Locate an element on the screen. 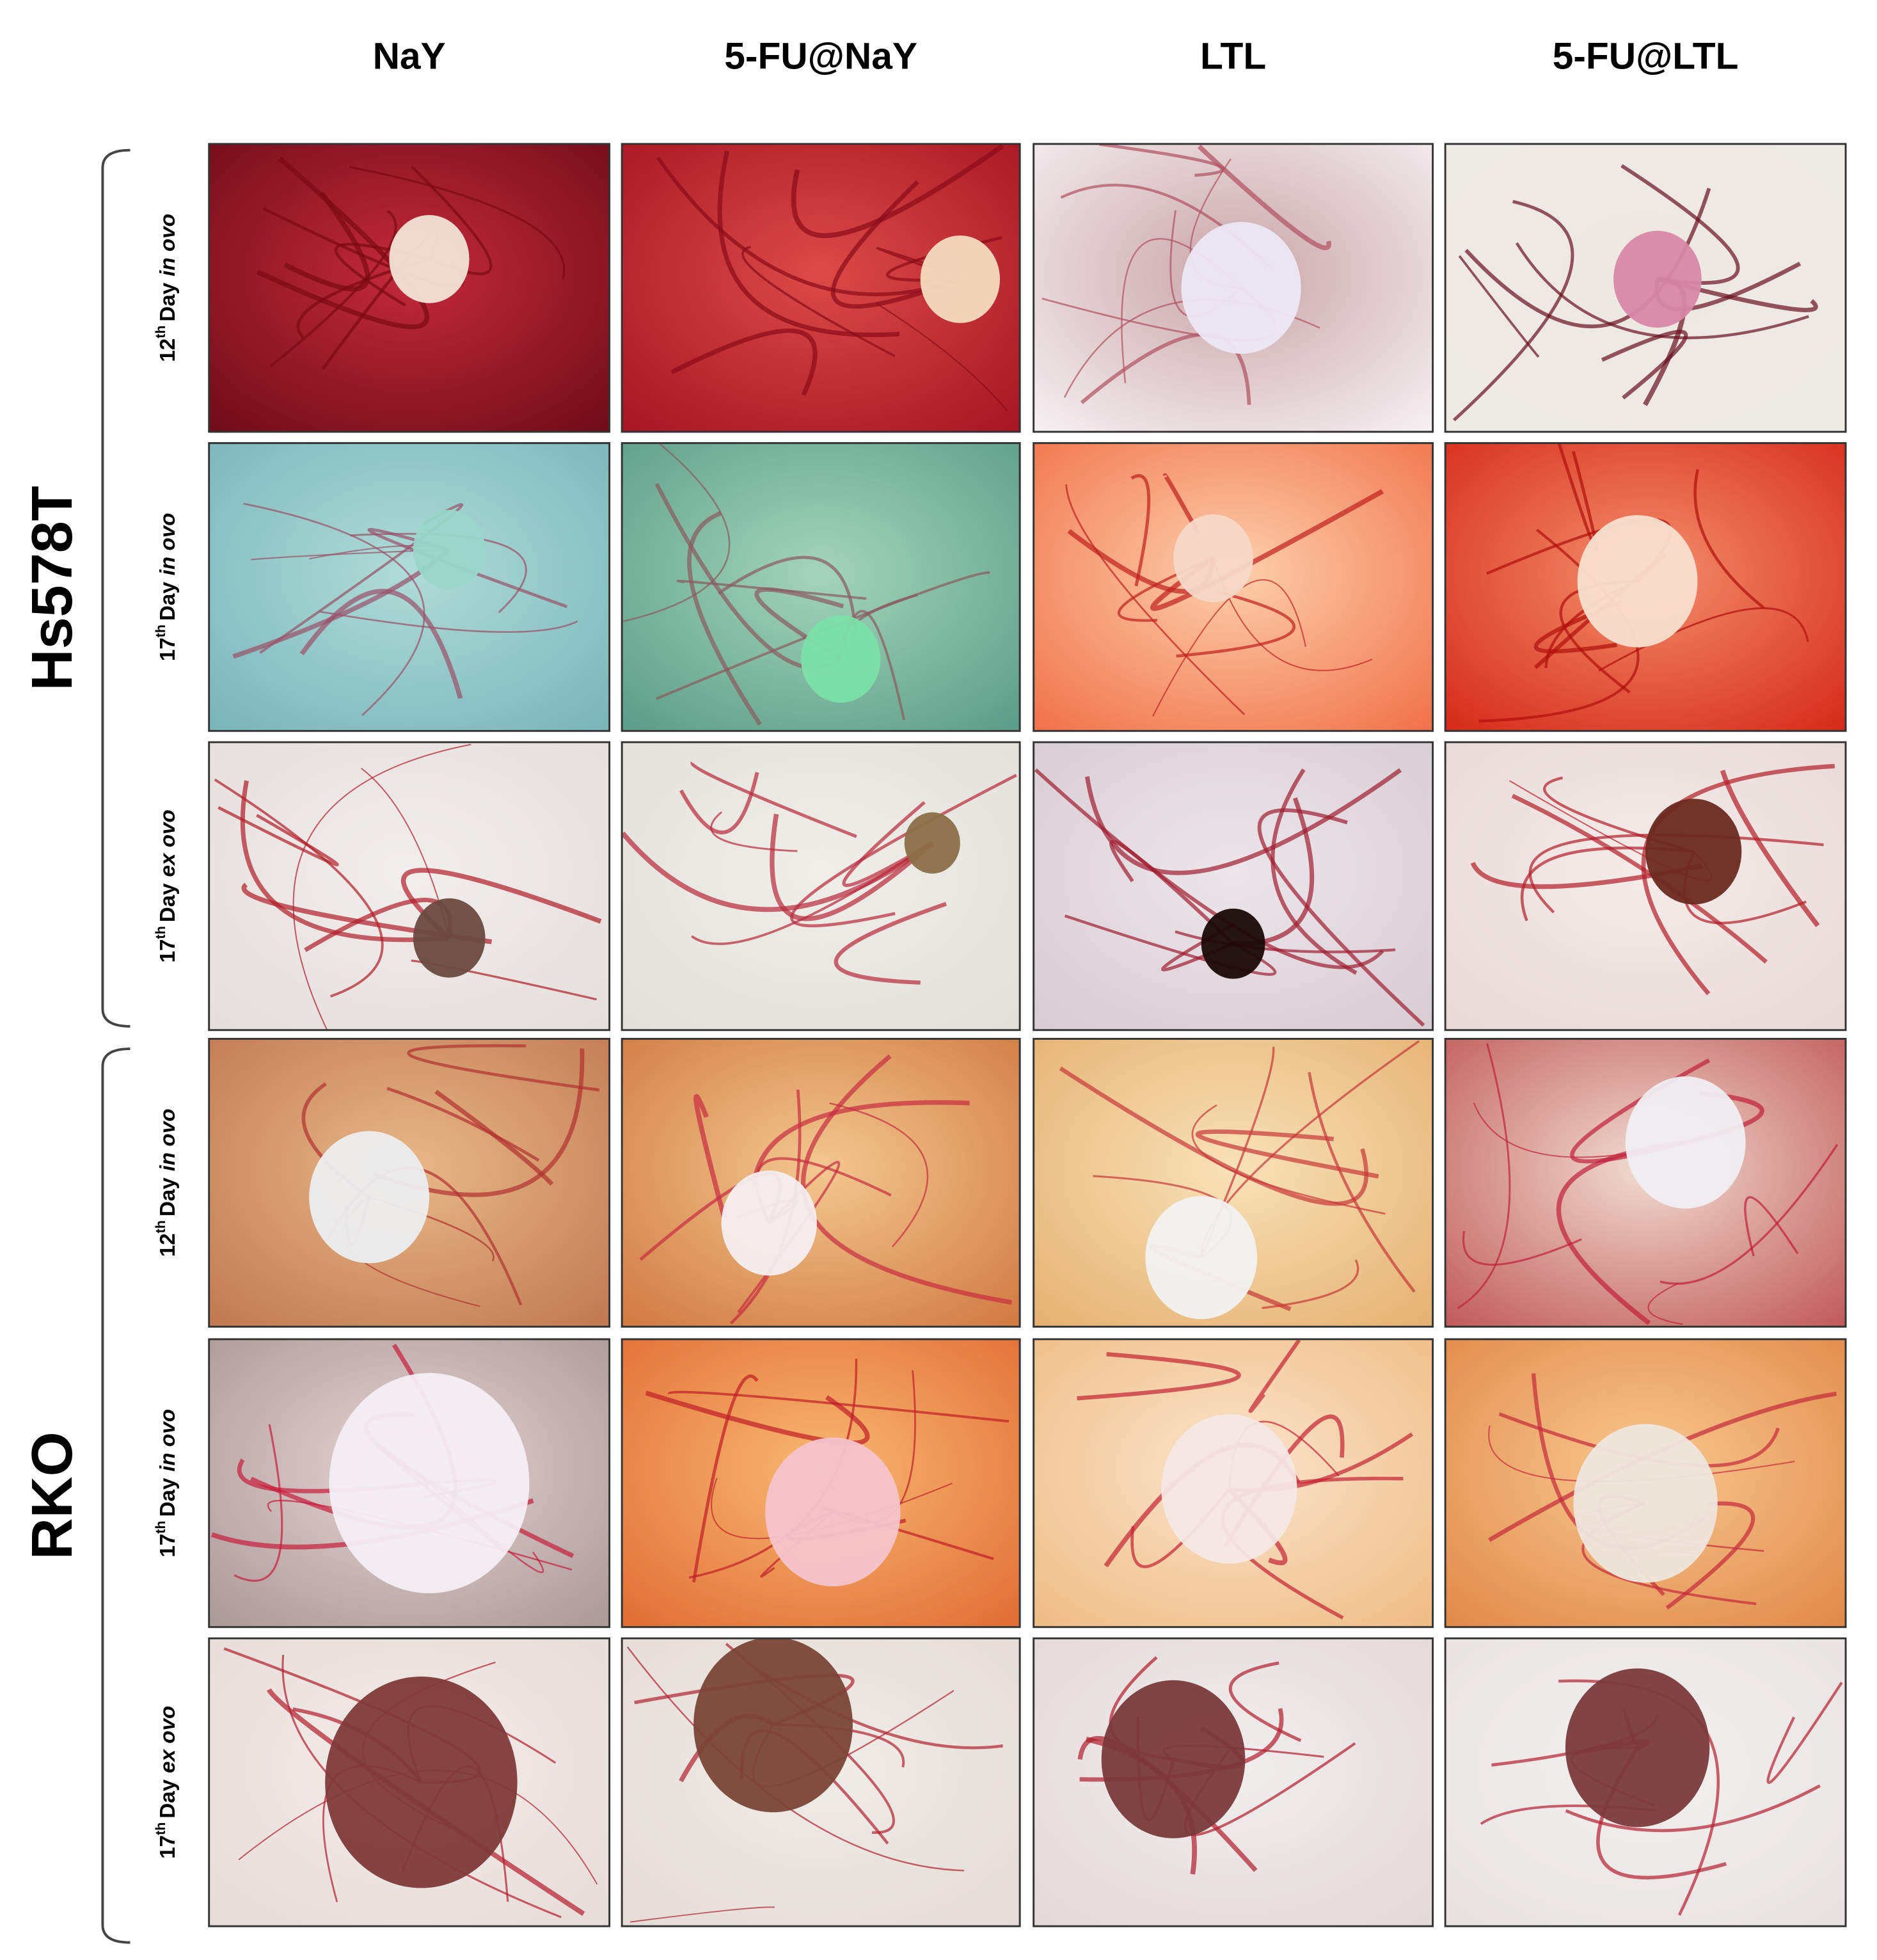  row-label-day: 12 is located at coordinates (168, 1245).